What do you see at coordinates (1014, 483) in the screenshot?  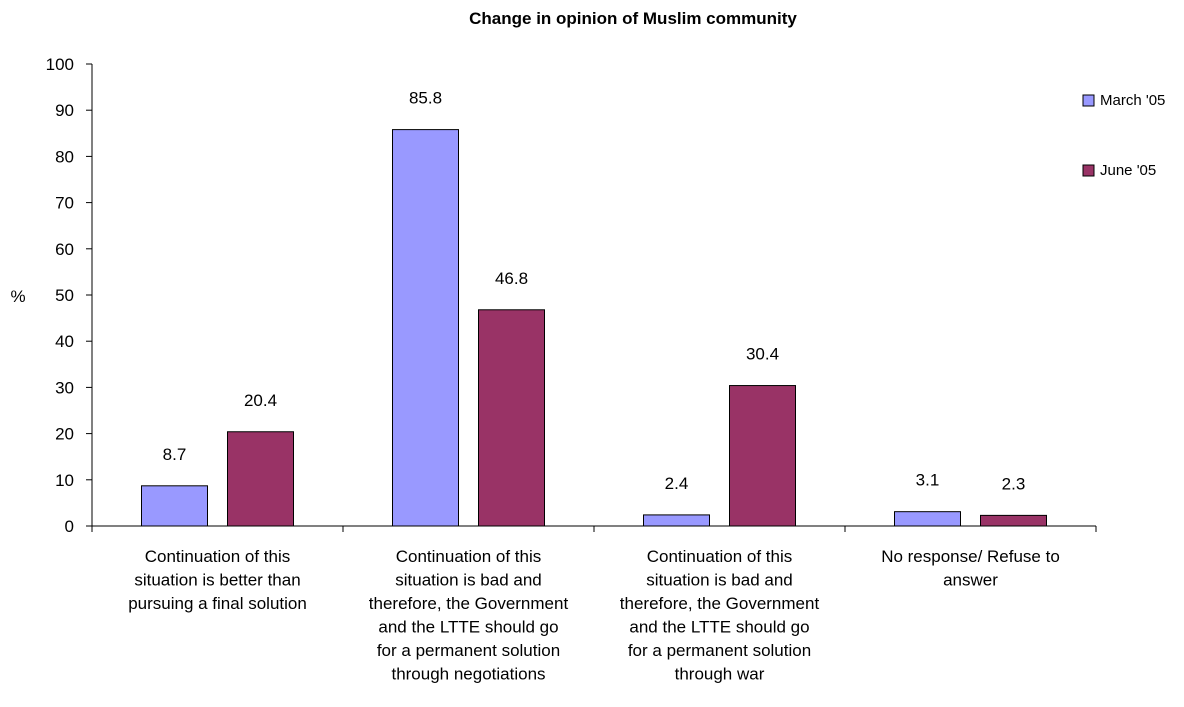 I see `data-label: 2.3` at bounding box center [1014, 483].